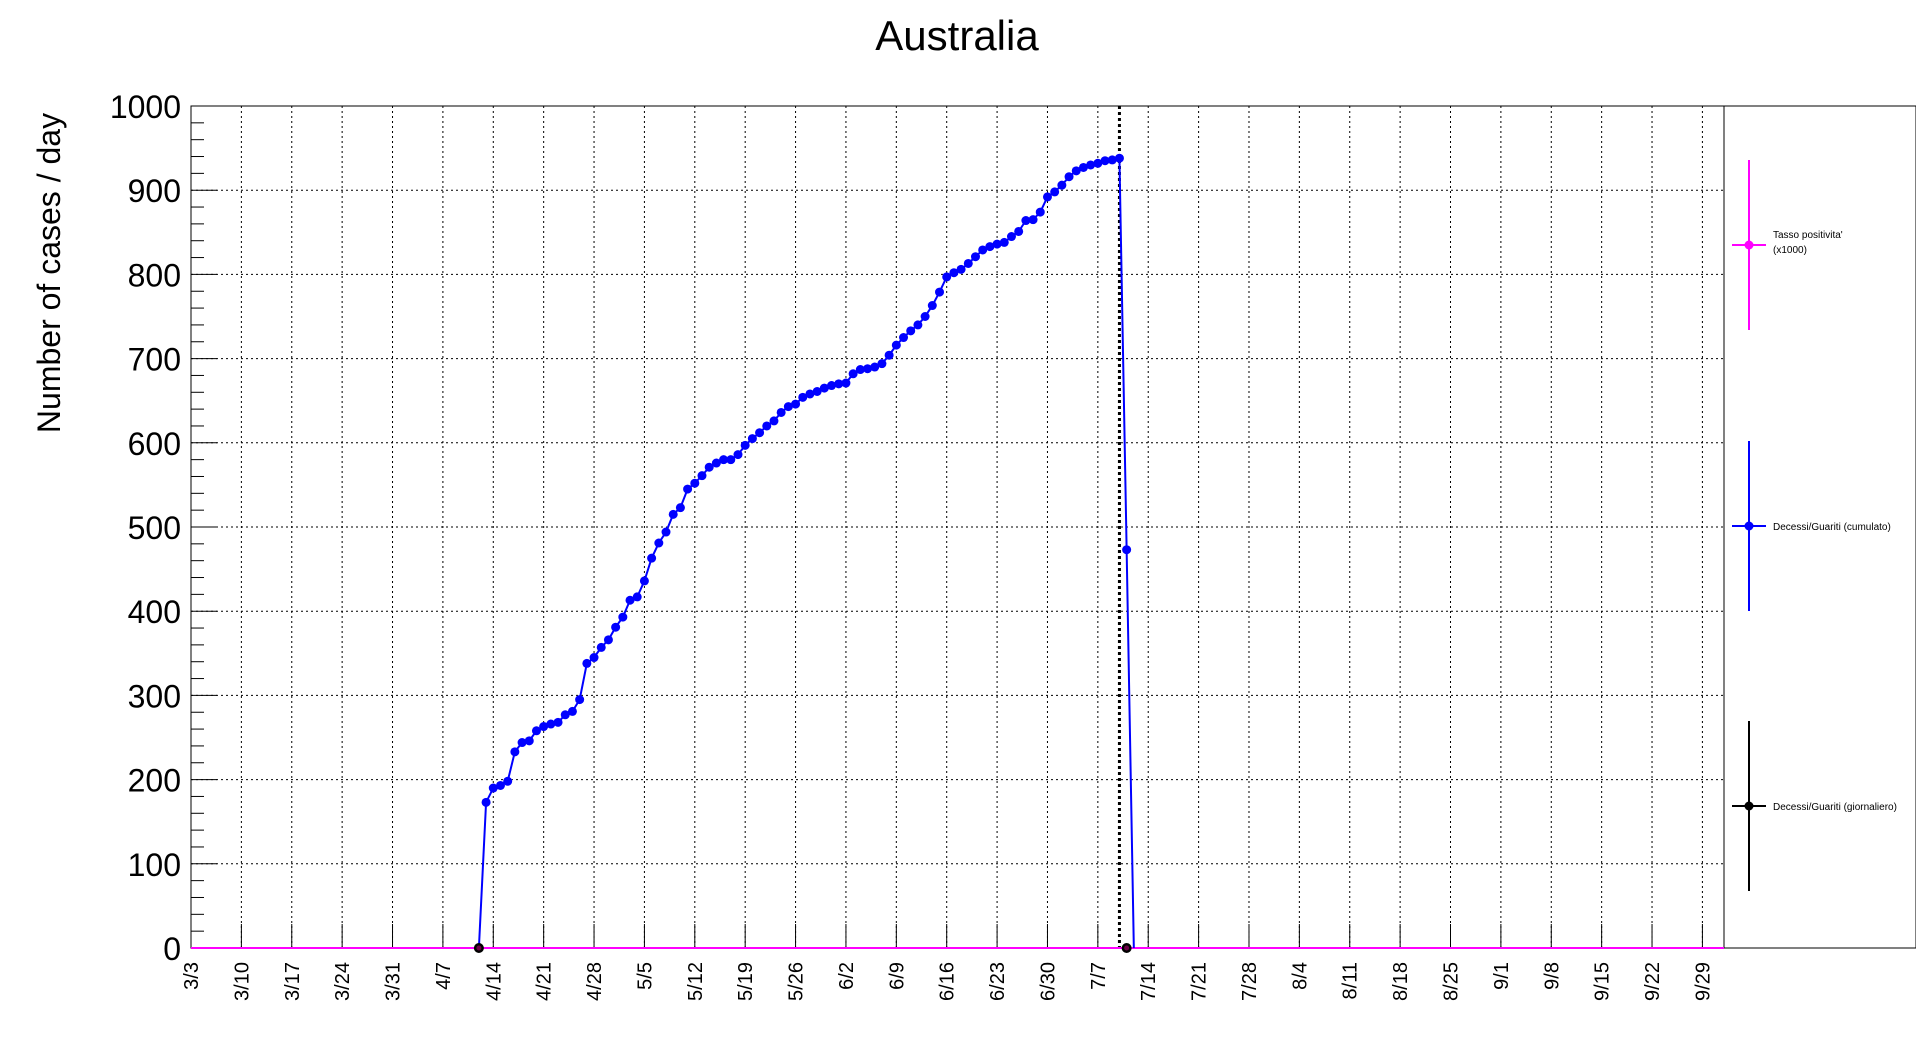 The image size is (1916, 1057). What do you see at coordinates (154, 528) in the screenshot?
I see `y-tick-label: 500` at bounding box center [154, 528].